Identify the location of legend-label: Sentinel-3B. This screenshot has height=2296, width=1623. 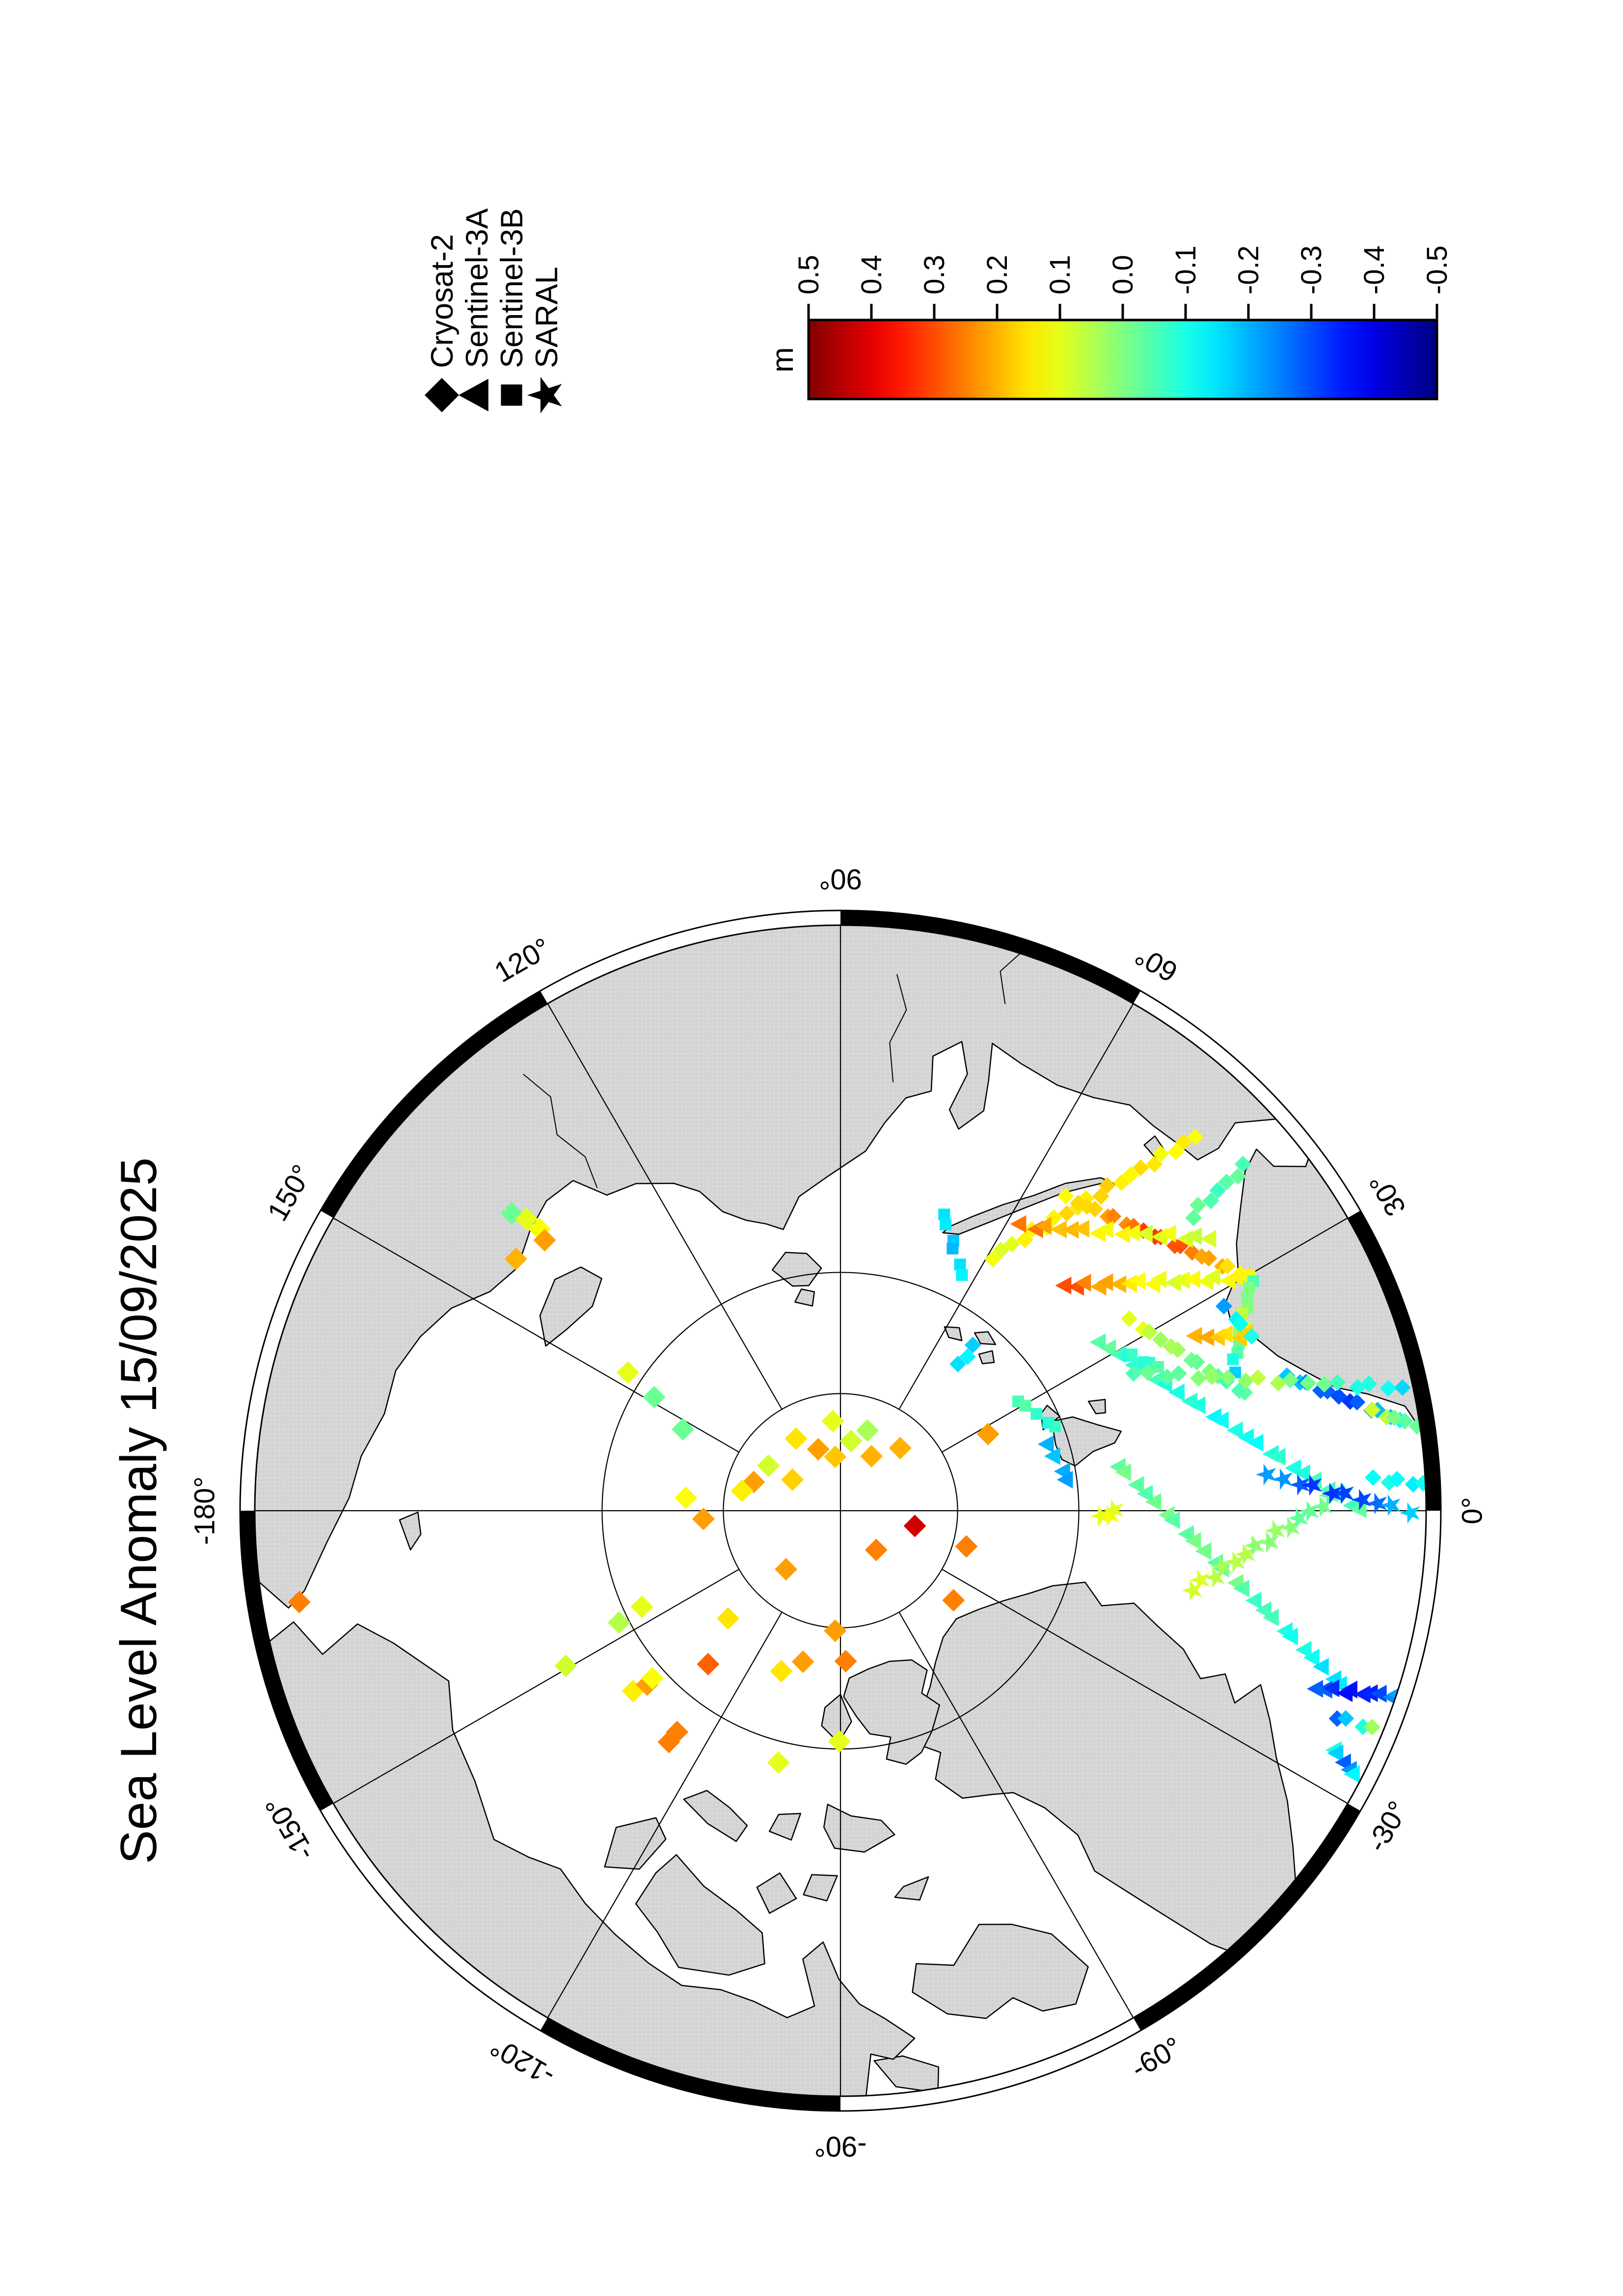
(512, 288).